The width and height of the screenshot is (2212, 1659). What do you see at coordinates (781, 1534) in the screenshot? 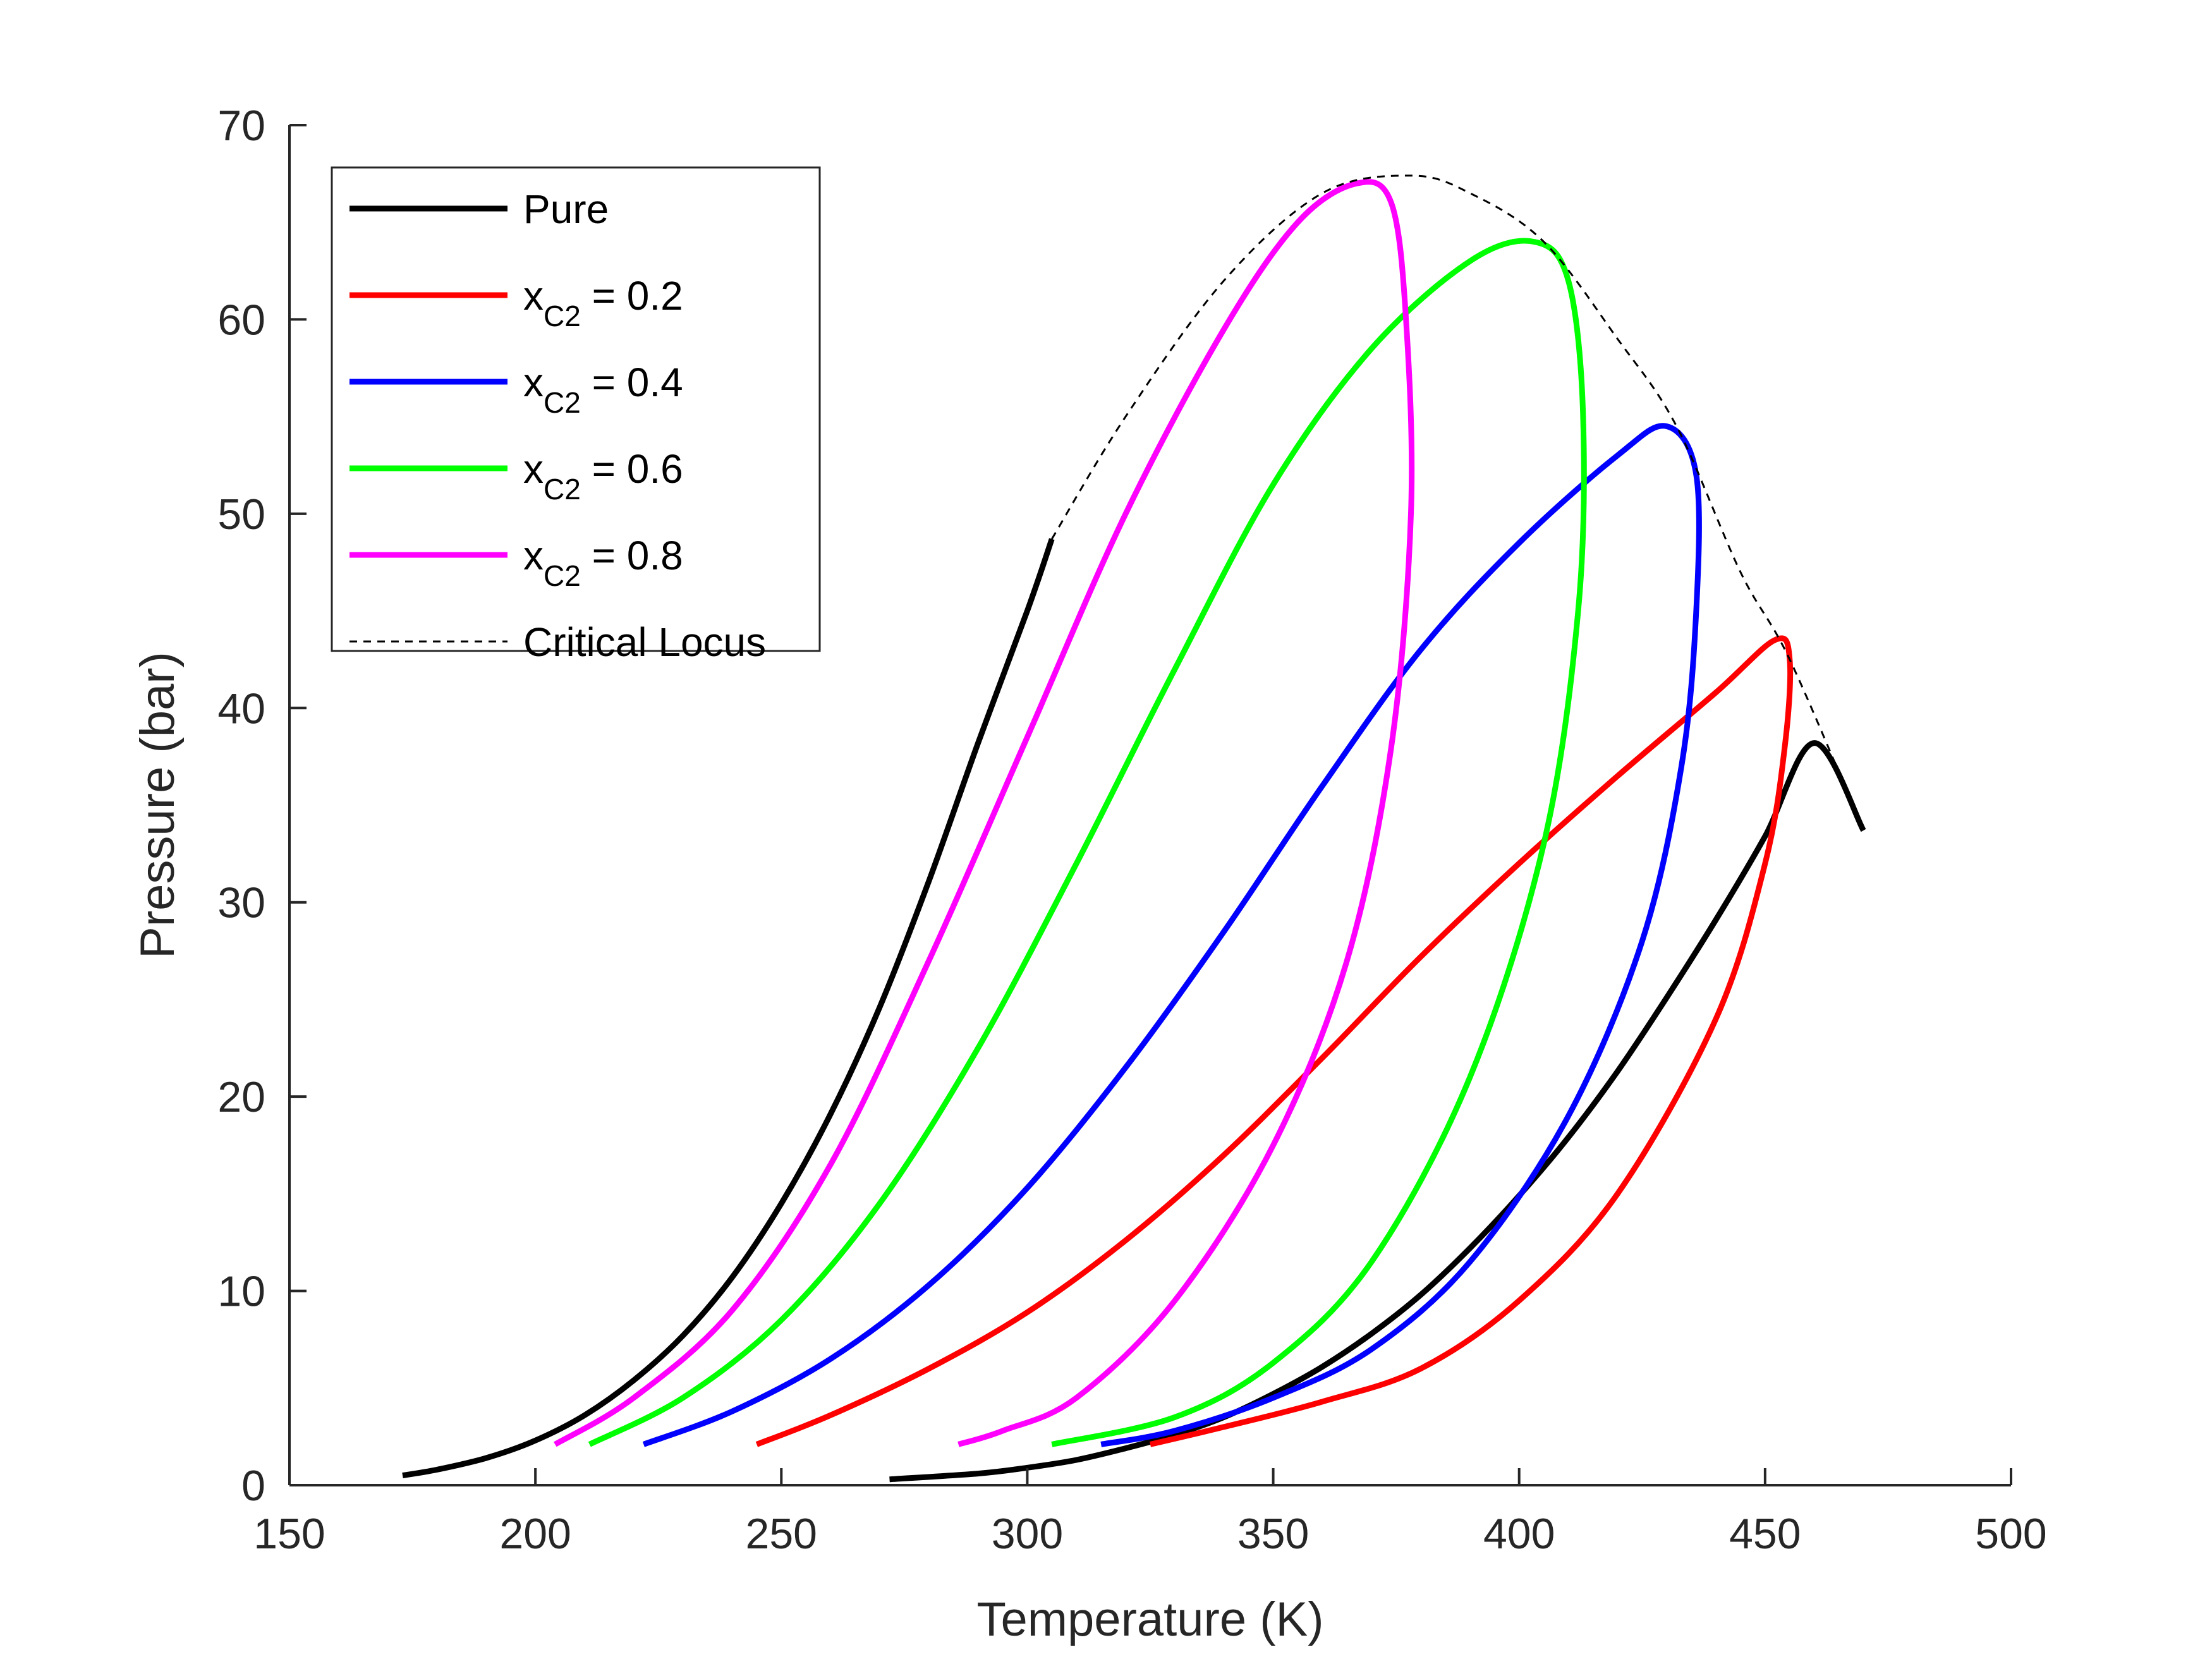
I see `x-tick-label: 250` at bounding box center [781, 1534].